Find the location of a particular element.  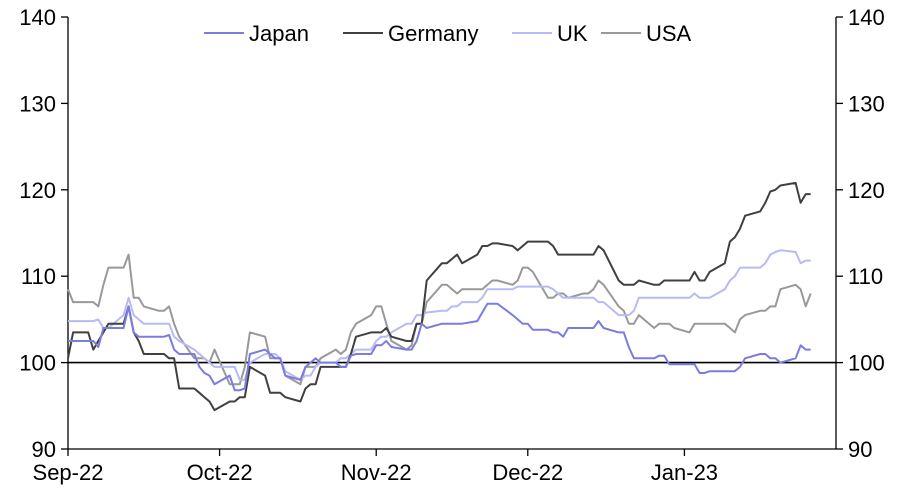

y-tick-label-right: 120 is located at coordinates (866, 190).